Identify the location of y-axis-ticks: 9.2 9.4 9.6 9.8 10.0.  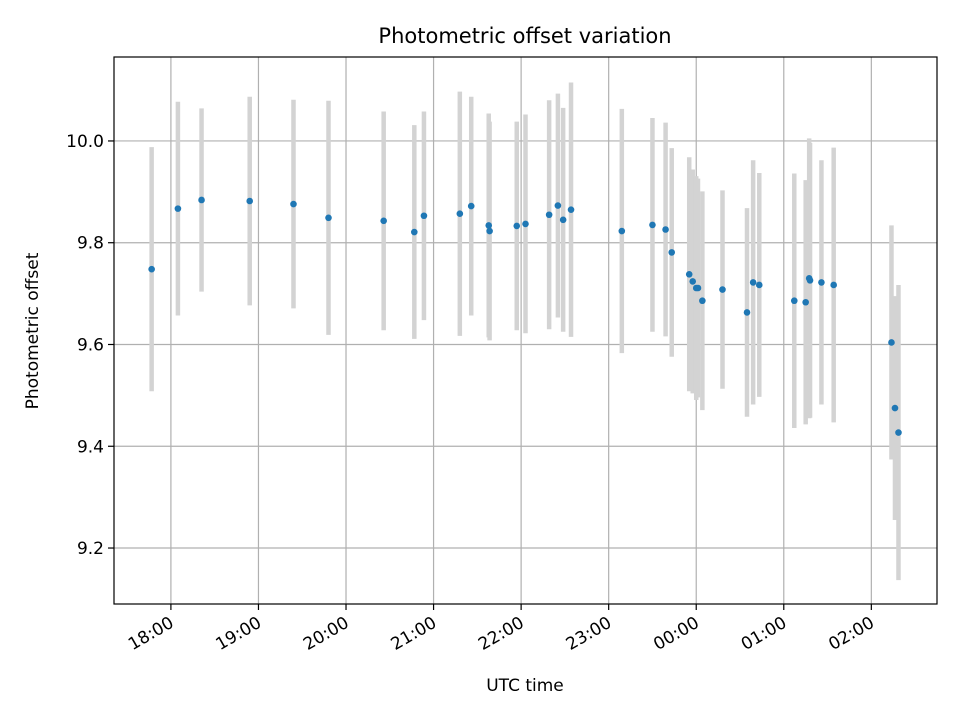
(90, 345).